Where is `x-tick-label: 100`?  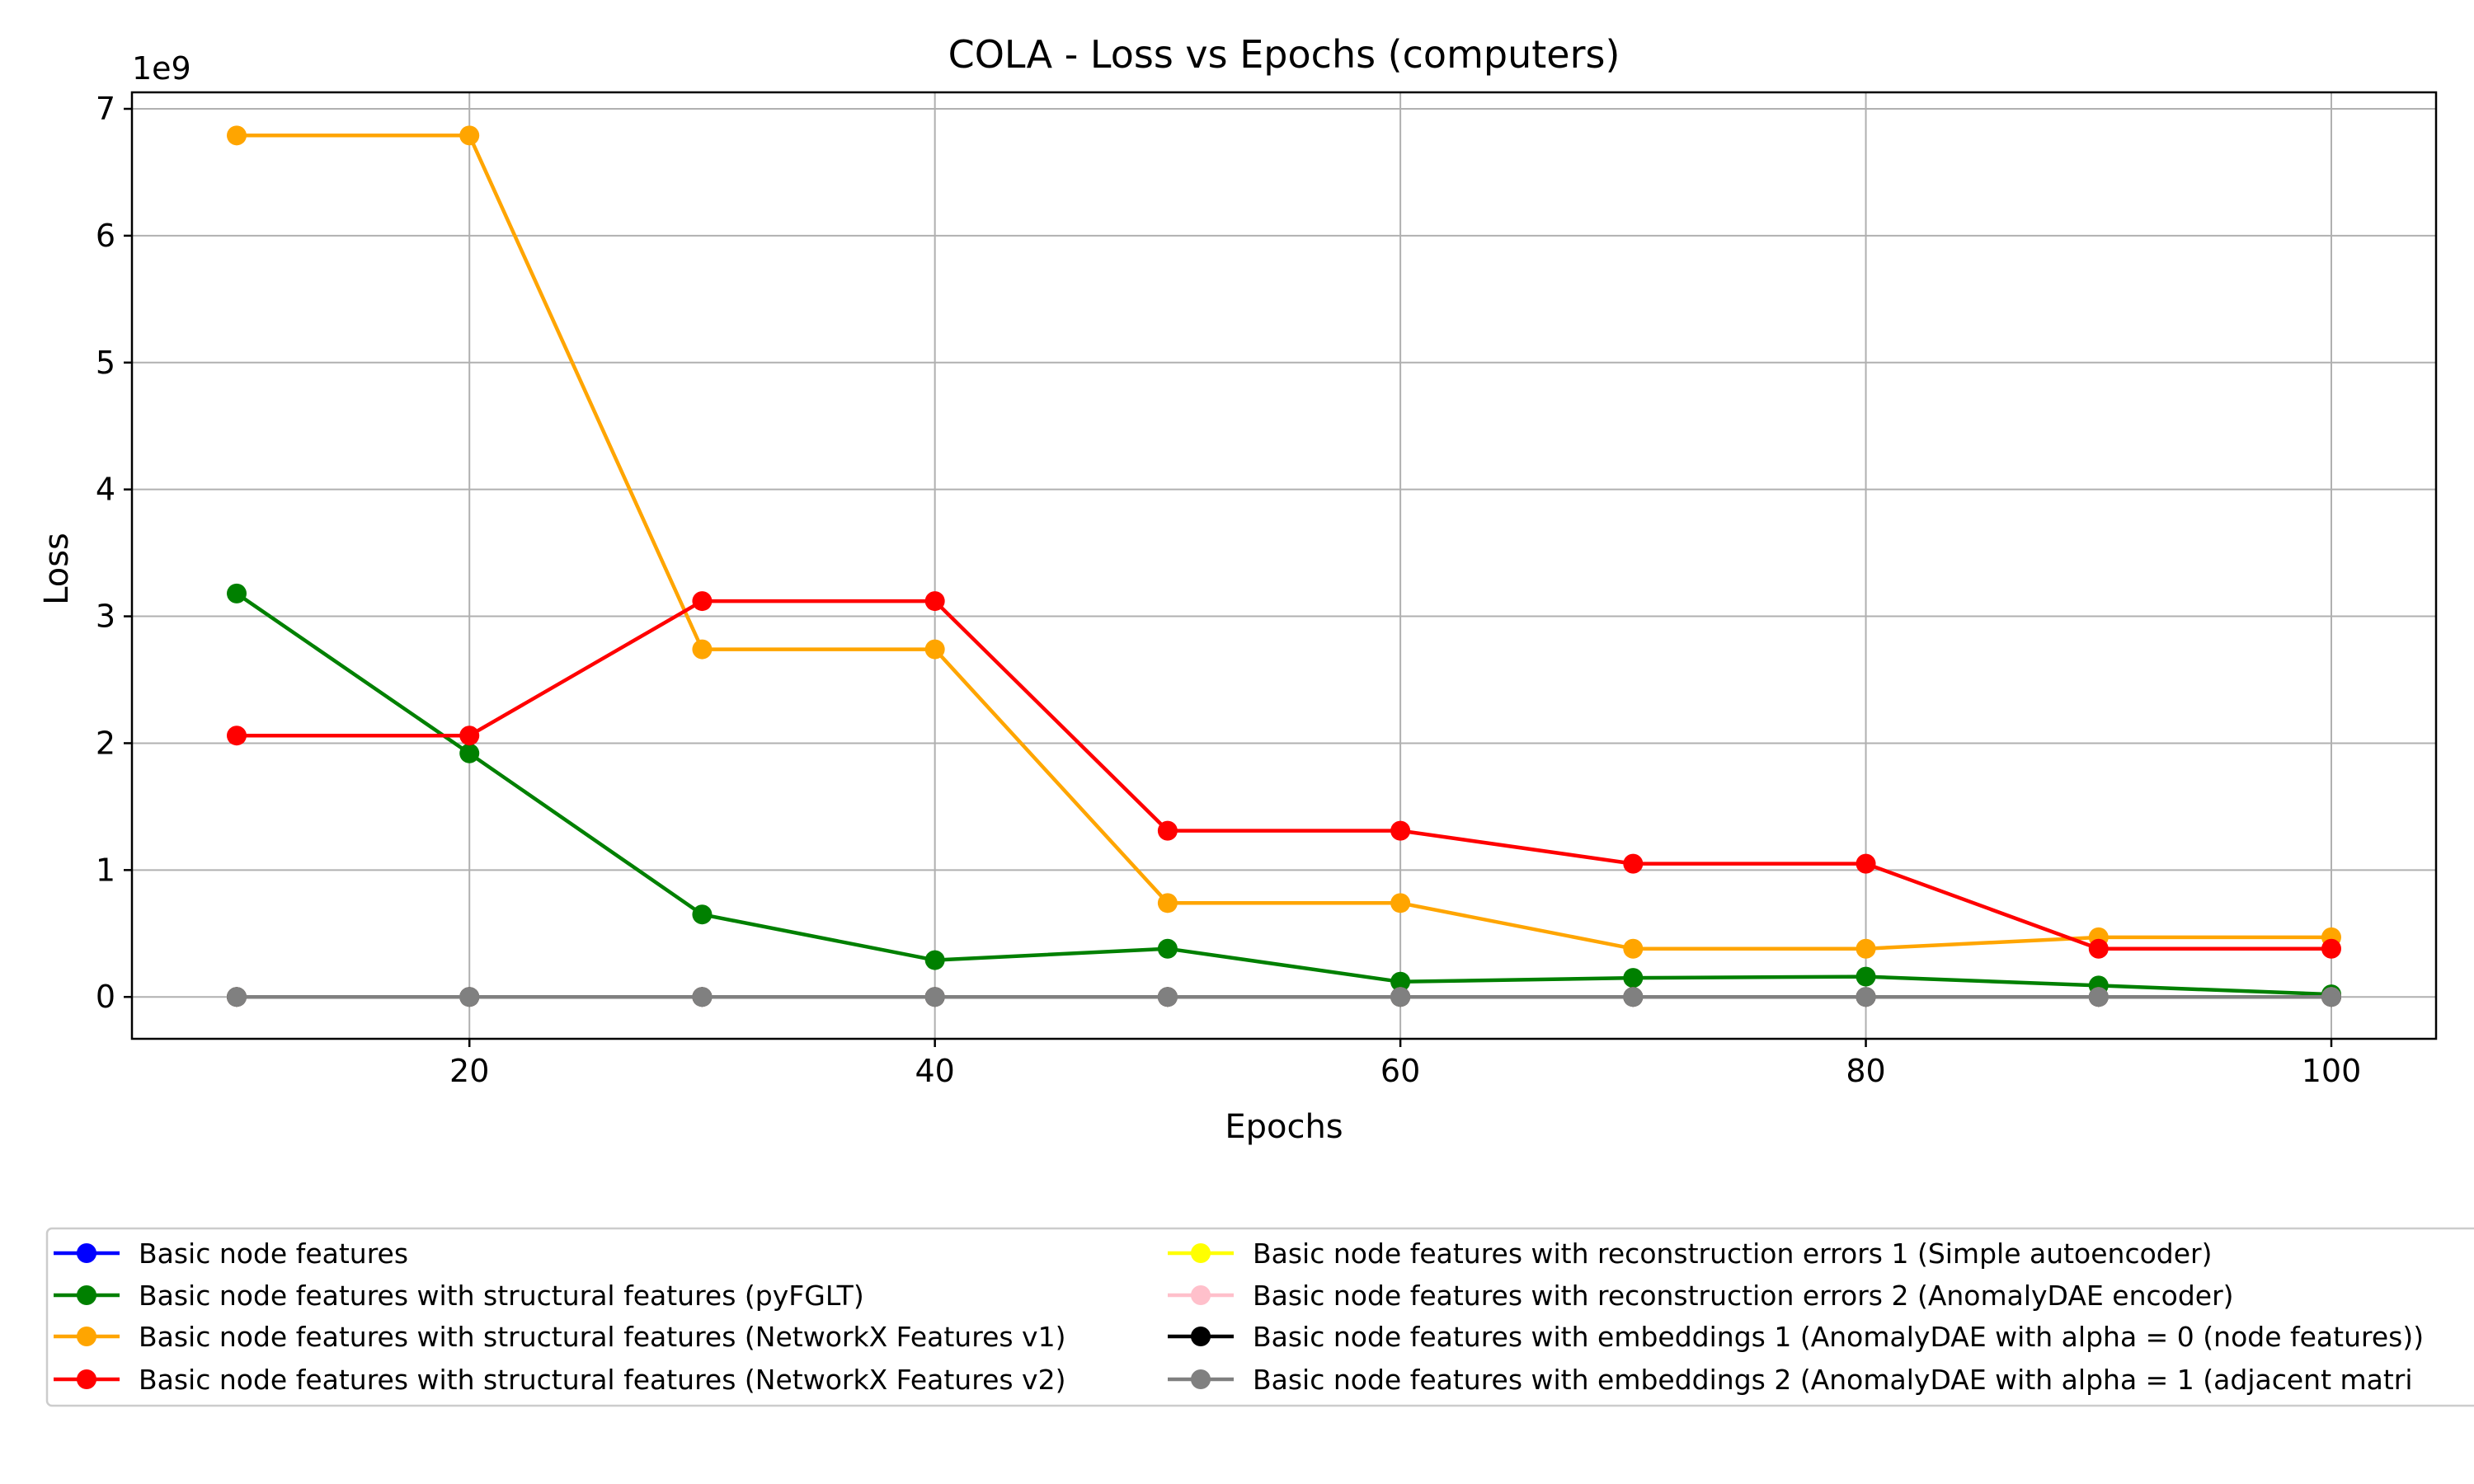
x-tick-label: 100 is located at coordinates (2332, 1071).